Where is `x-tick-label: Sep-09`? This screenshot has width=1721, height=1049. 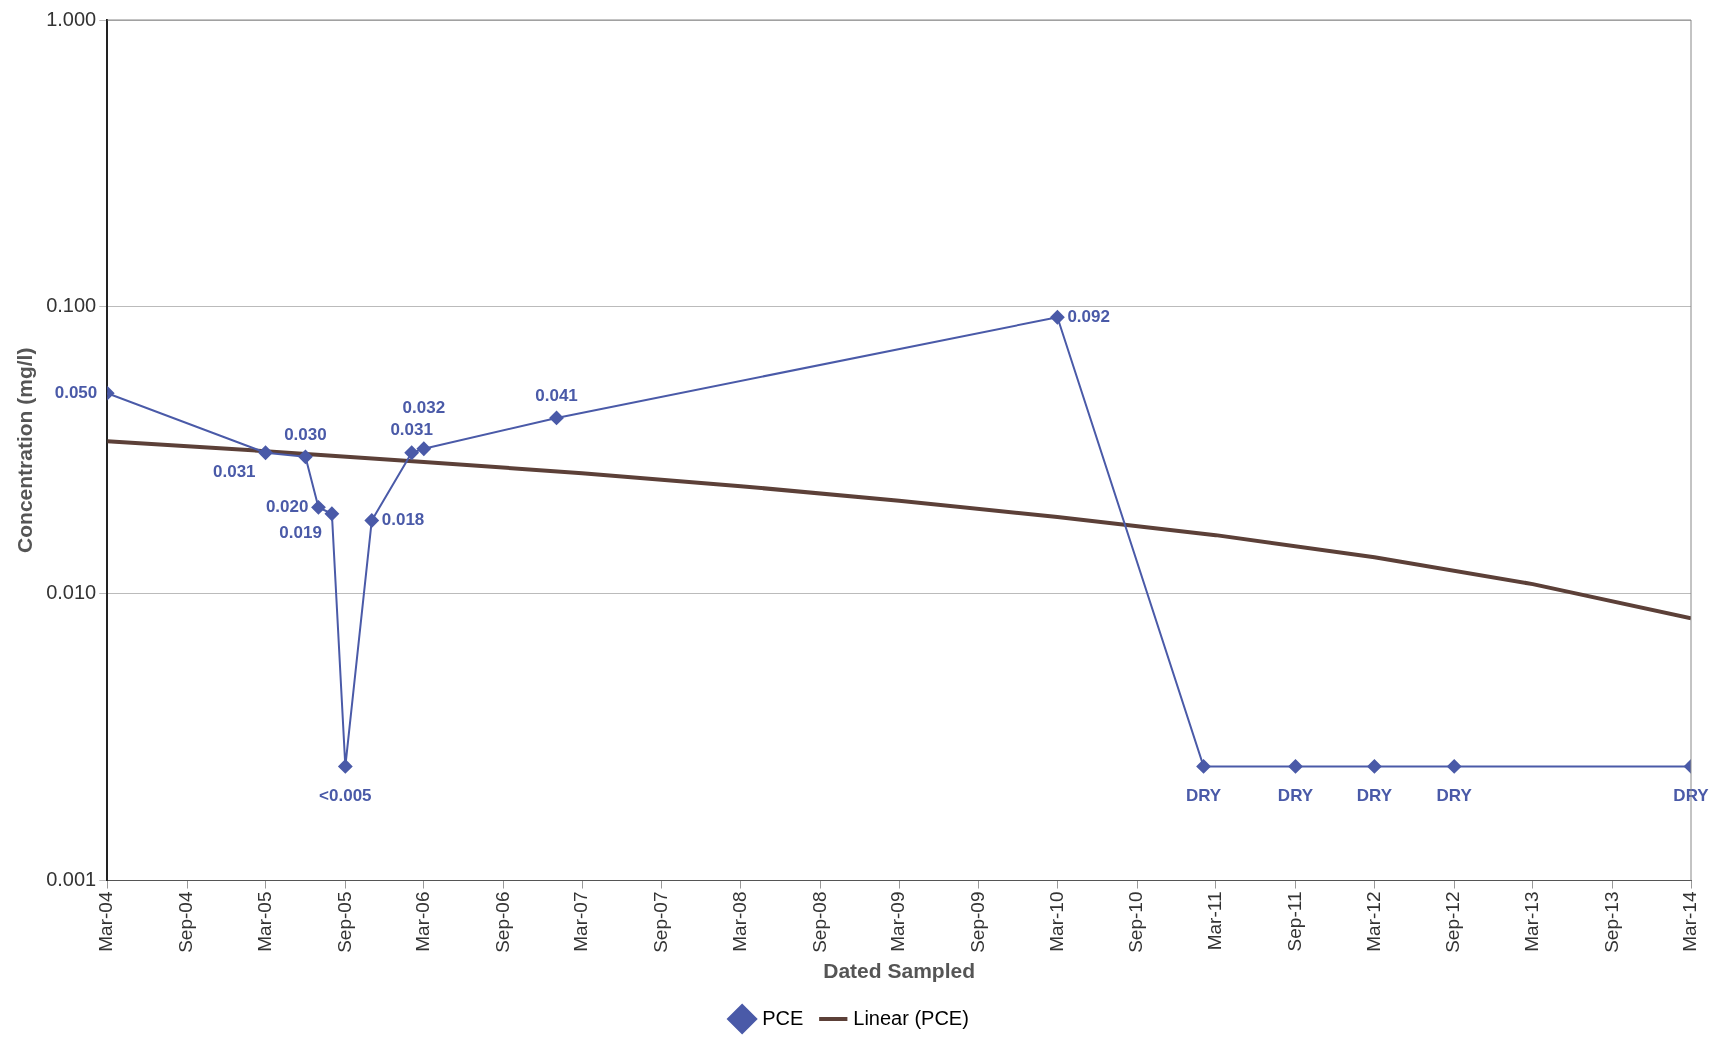
x-tick-label: Sep-09 is located at coordinates (978, 922).